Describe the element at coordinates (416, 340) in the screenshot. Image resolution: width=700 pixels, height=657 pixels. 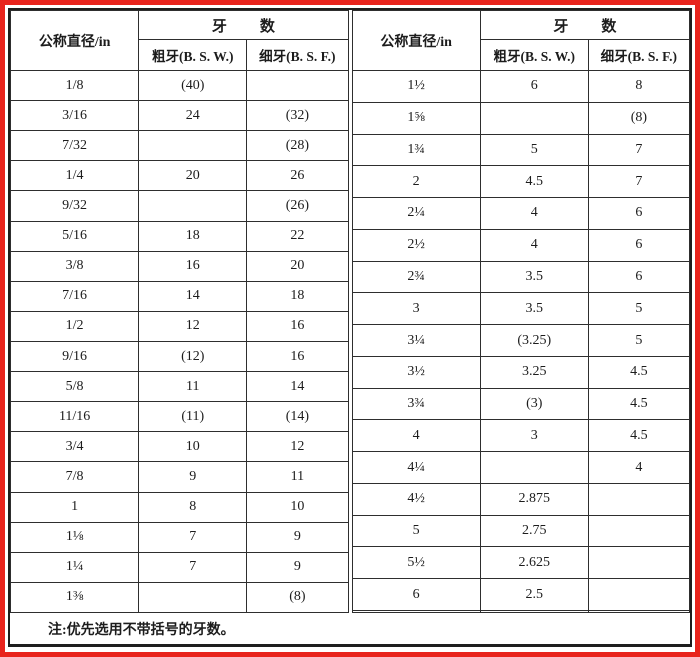
I see `diameter-cell: 3¼` at that location.